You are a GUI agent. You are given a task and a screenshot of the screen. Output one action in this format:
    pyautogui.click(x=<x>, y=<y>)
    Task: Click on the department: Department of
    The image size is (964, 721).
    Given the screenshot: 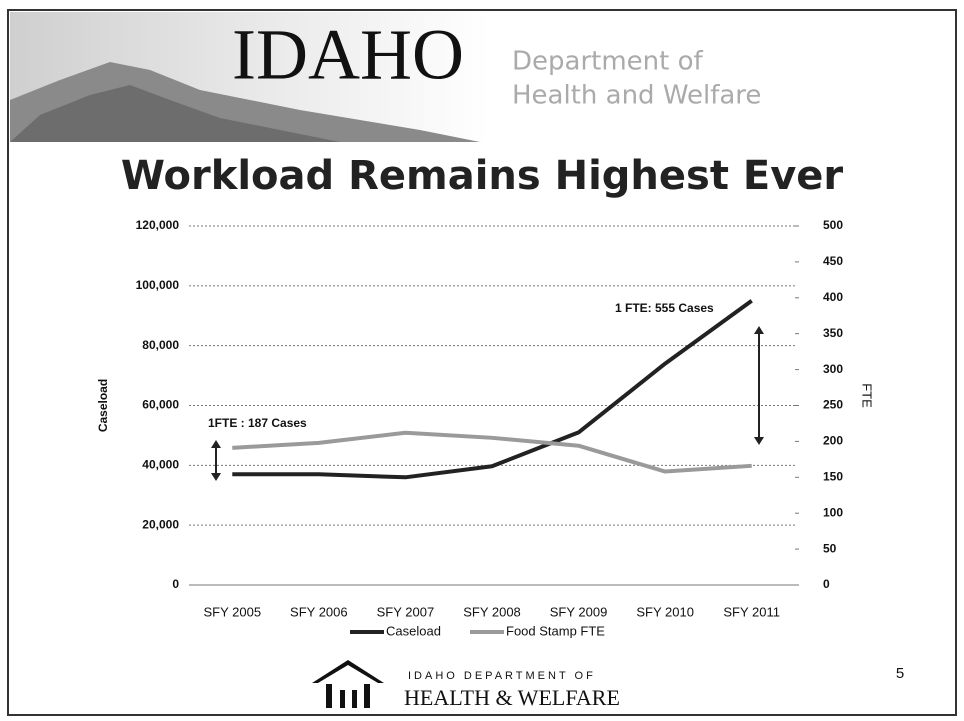 What is the action you would take?
    pyautogui.click(x=608, y=62)
    